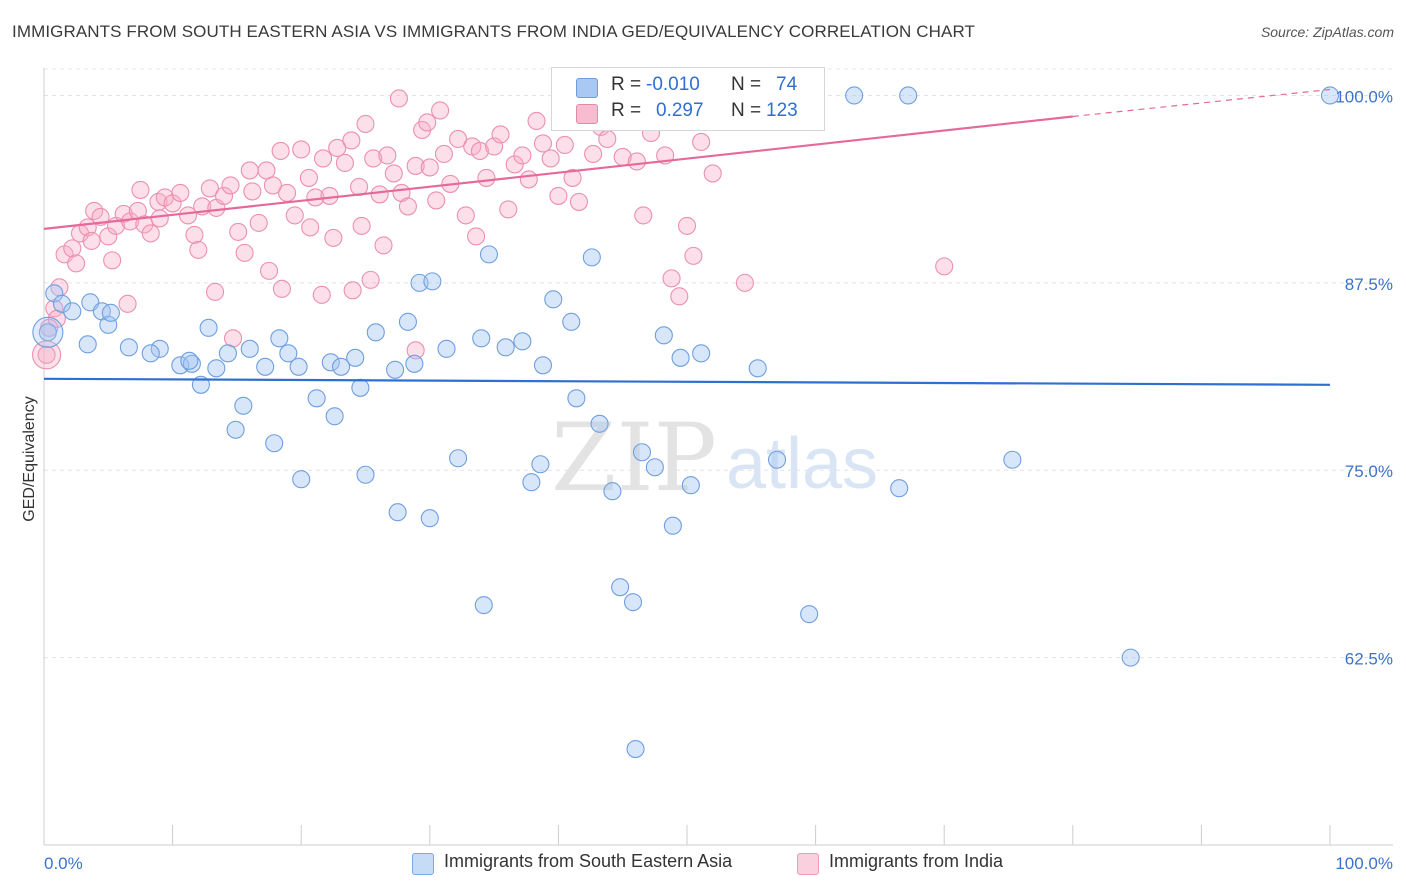  I want to click on y-tick-label: 75.0%, so click(1369, 471).